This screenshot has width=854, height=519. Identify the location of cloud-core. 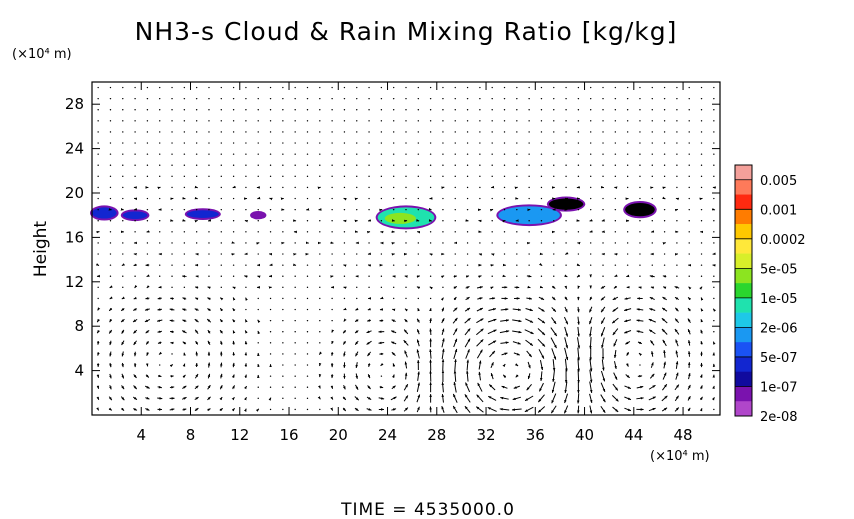
(258, 215).